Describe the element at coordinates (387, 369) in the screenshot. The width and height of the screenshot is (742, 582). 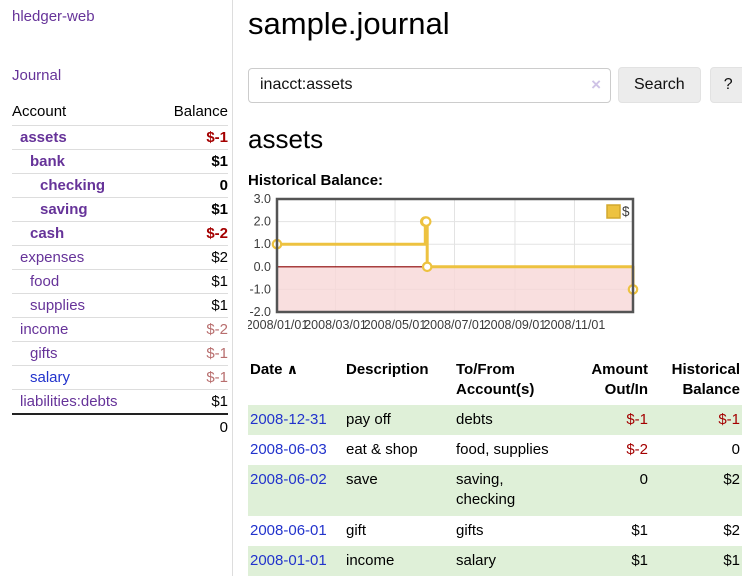
I see `description-header-label: Description` at that location.